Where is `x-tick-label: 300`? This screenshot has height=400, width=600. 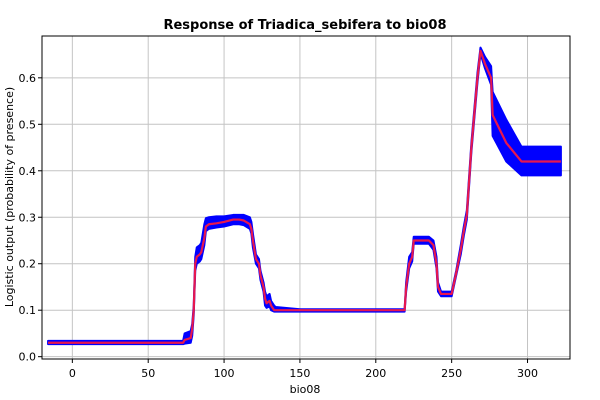
x-tick-label: 300 is located at coordinates (527, 373).